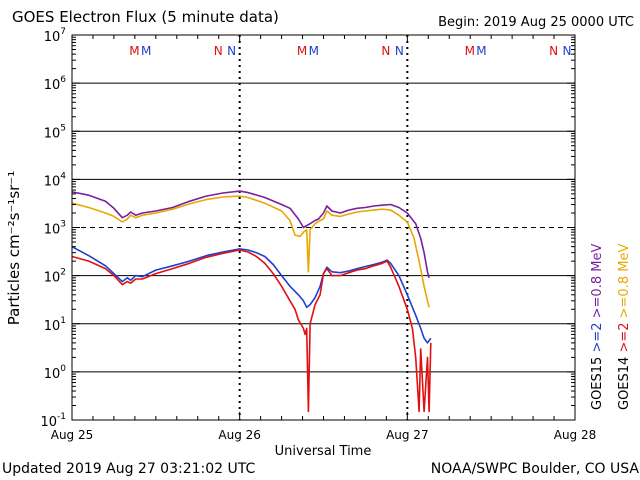 Image resolution: width=640 pixels, height=480 pixels. I want to click on chart-title: GOES Electron Flux (5 minute data), so click(145, 17).